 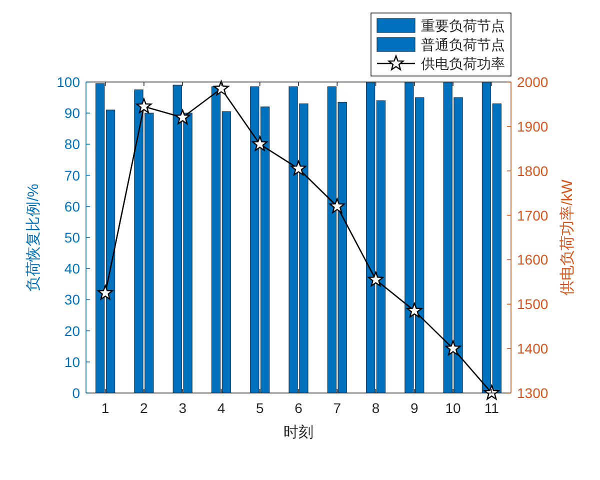 What do you see at coordinates (492, 408) in the screenshot?
I see `x-tick-label: 11` at bounding box center [492, 408].